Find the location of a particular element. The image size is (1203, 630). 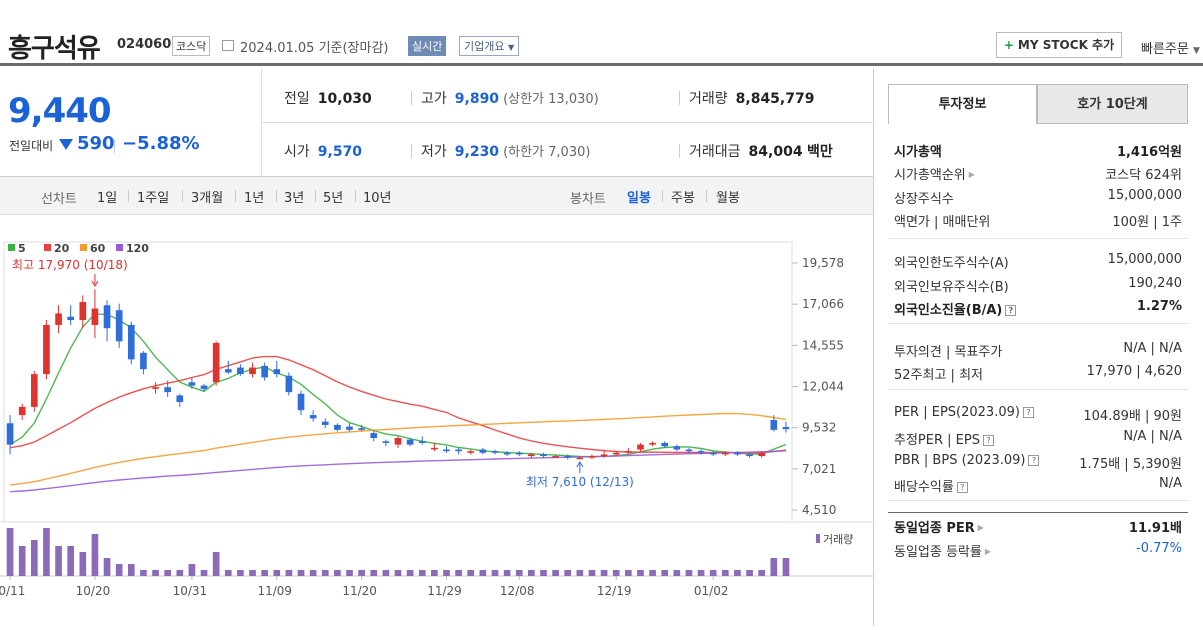

info-label-text: 상장주식수 is located at coordinates (924, 199).